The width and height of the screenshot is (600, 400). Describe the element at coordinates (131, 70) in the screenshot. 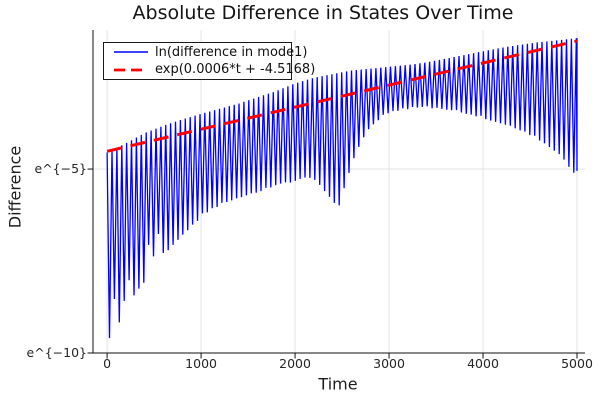

I see `legend-line-sample-dashed` at that location.